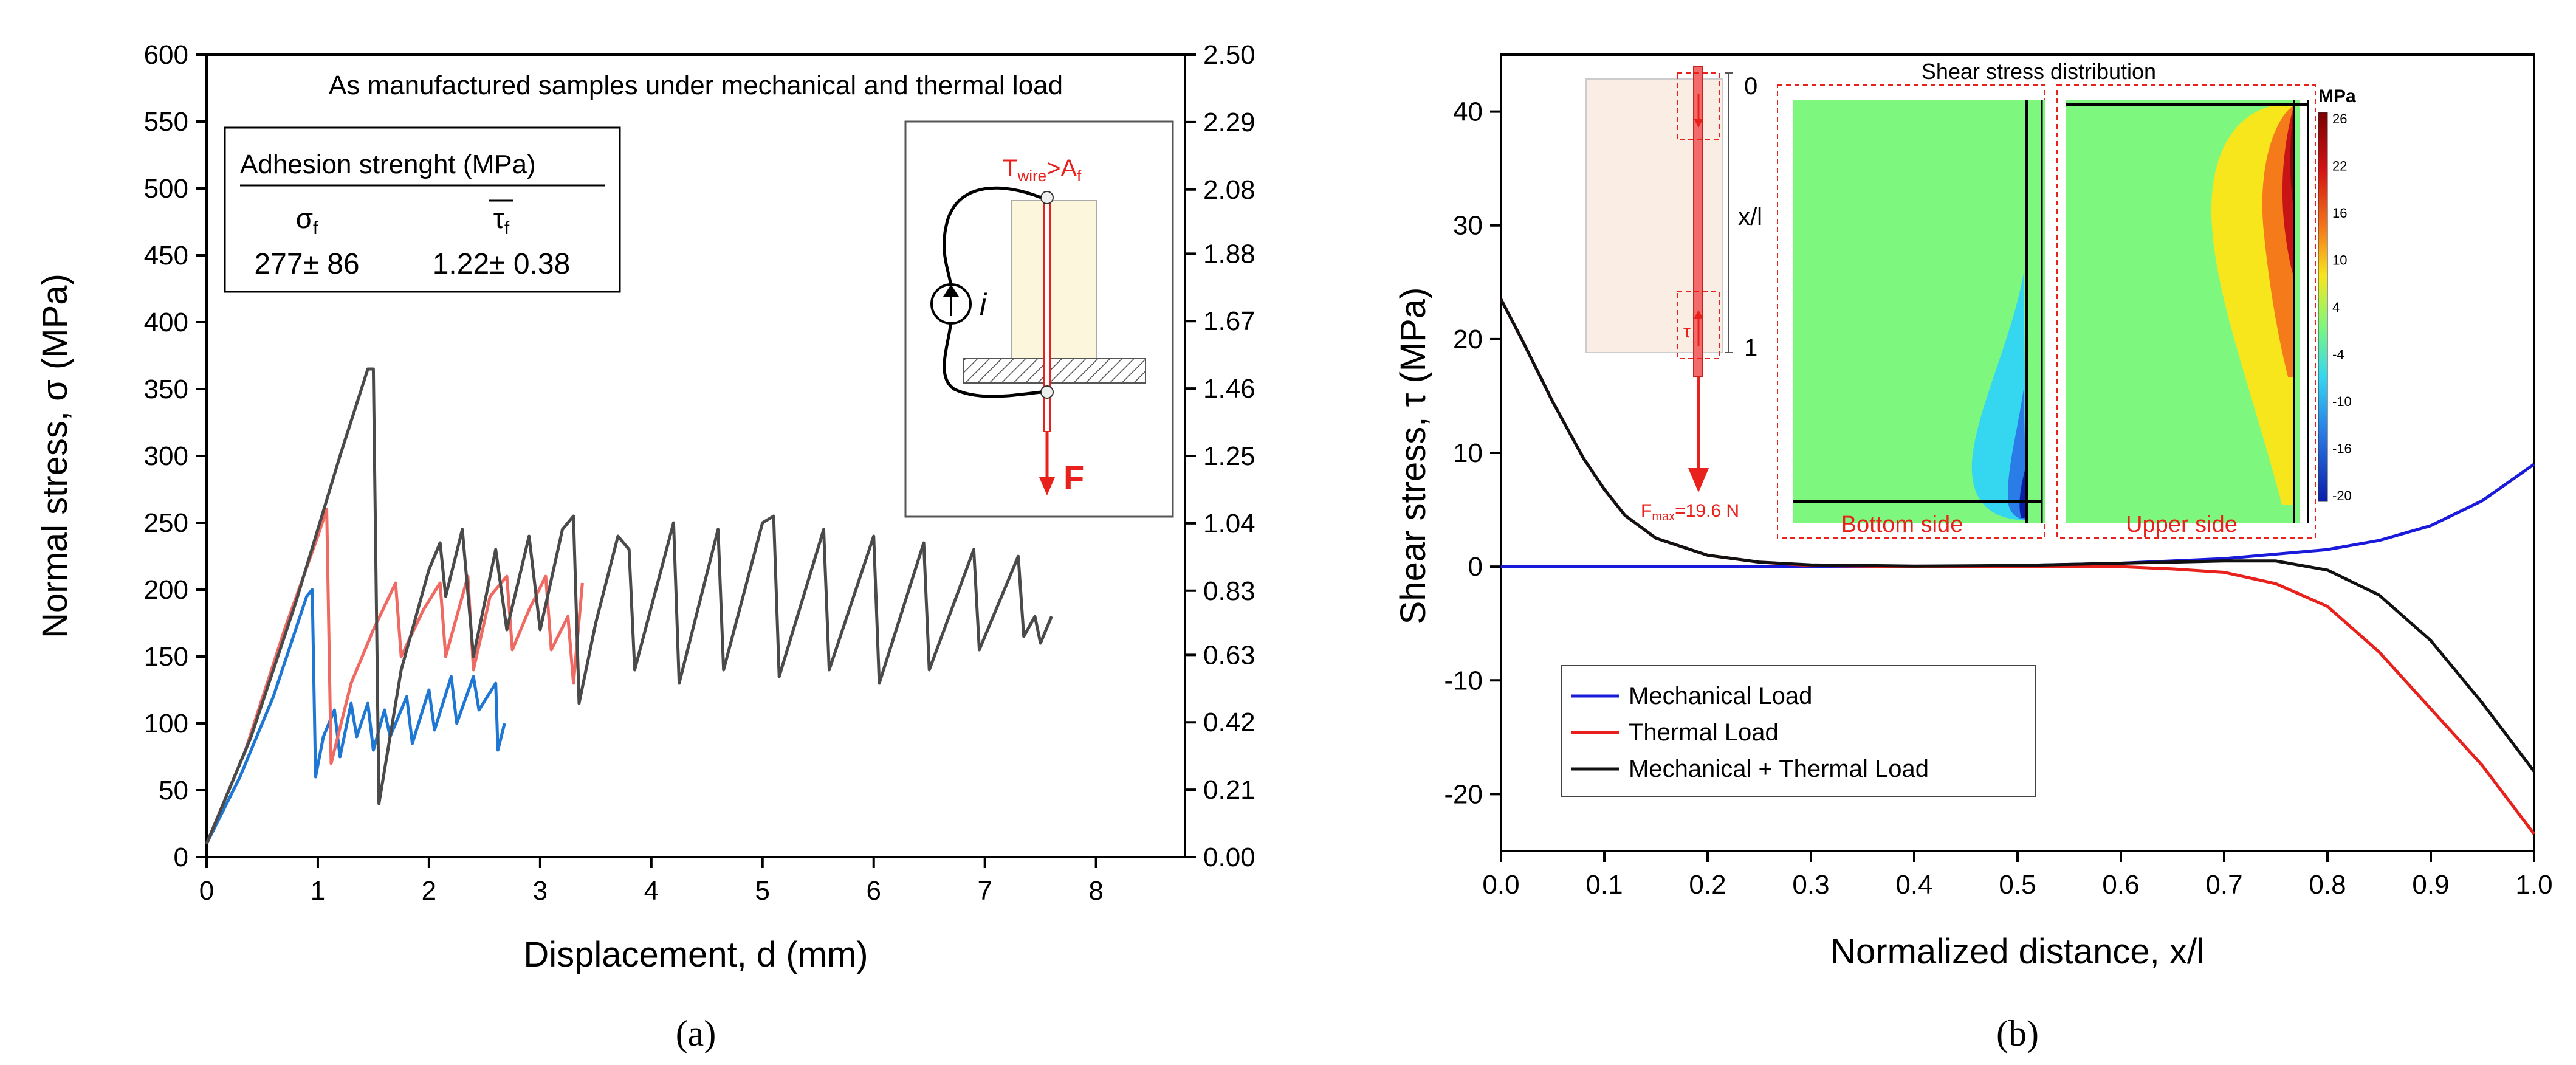  I want to click on y-tick-label: 20, so click(1468, 340).